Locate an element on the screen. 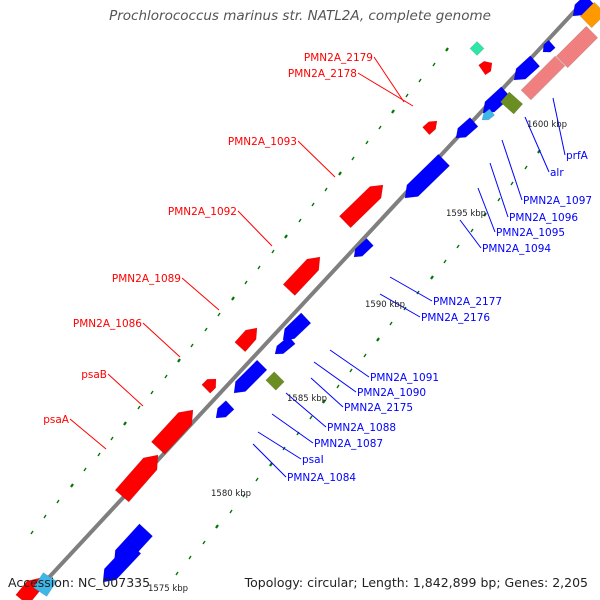 Image resolution: width=600 pixels, height=600 pixels. feature-light-blue is located at coordinates (488, 114).